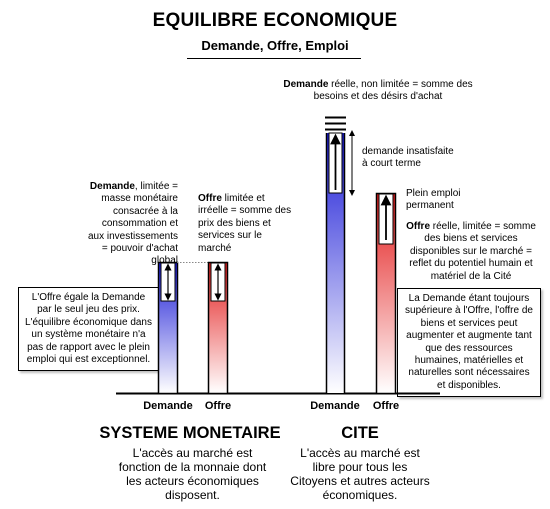 This screenshot has height=509, width=550. What do you see at coordinates (218, 328) in the screenshot?
I see `left-offer-bar` at bounding box center [218, 328].